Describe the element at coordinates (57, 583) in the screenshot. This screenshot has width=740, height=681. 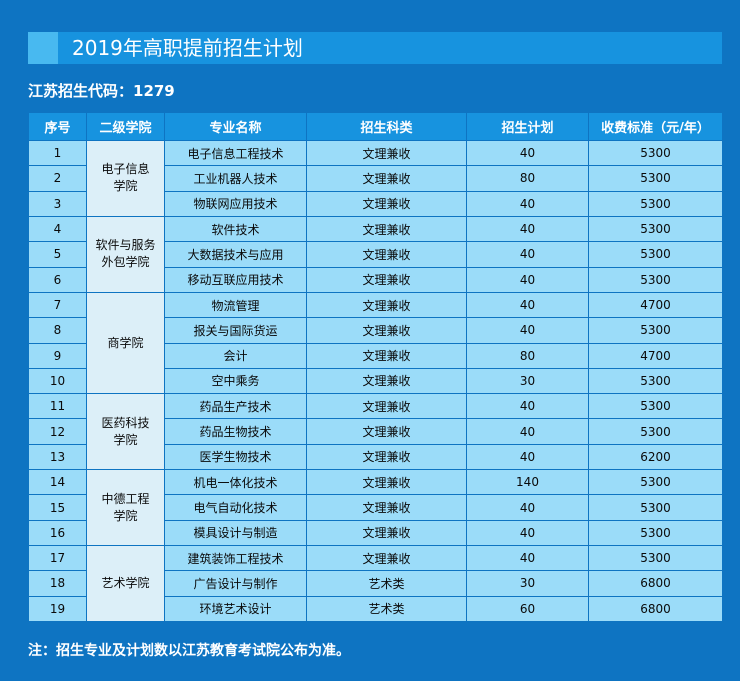
I see `cell-no: 18` at that location.